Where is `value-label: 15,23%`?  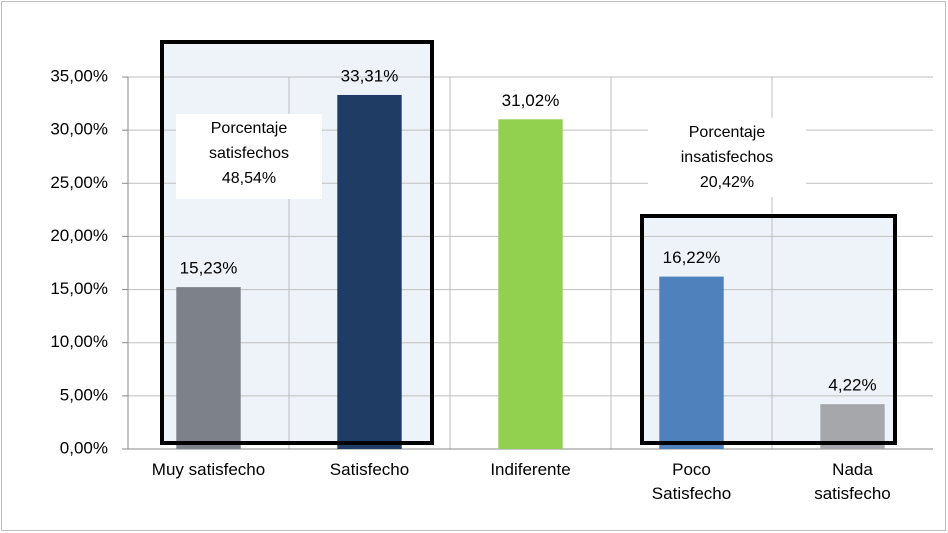 value-label: 15,23% is located at coordinates (209, 268).